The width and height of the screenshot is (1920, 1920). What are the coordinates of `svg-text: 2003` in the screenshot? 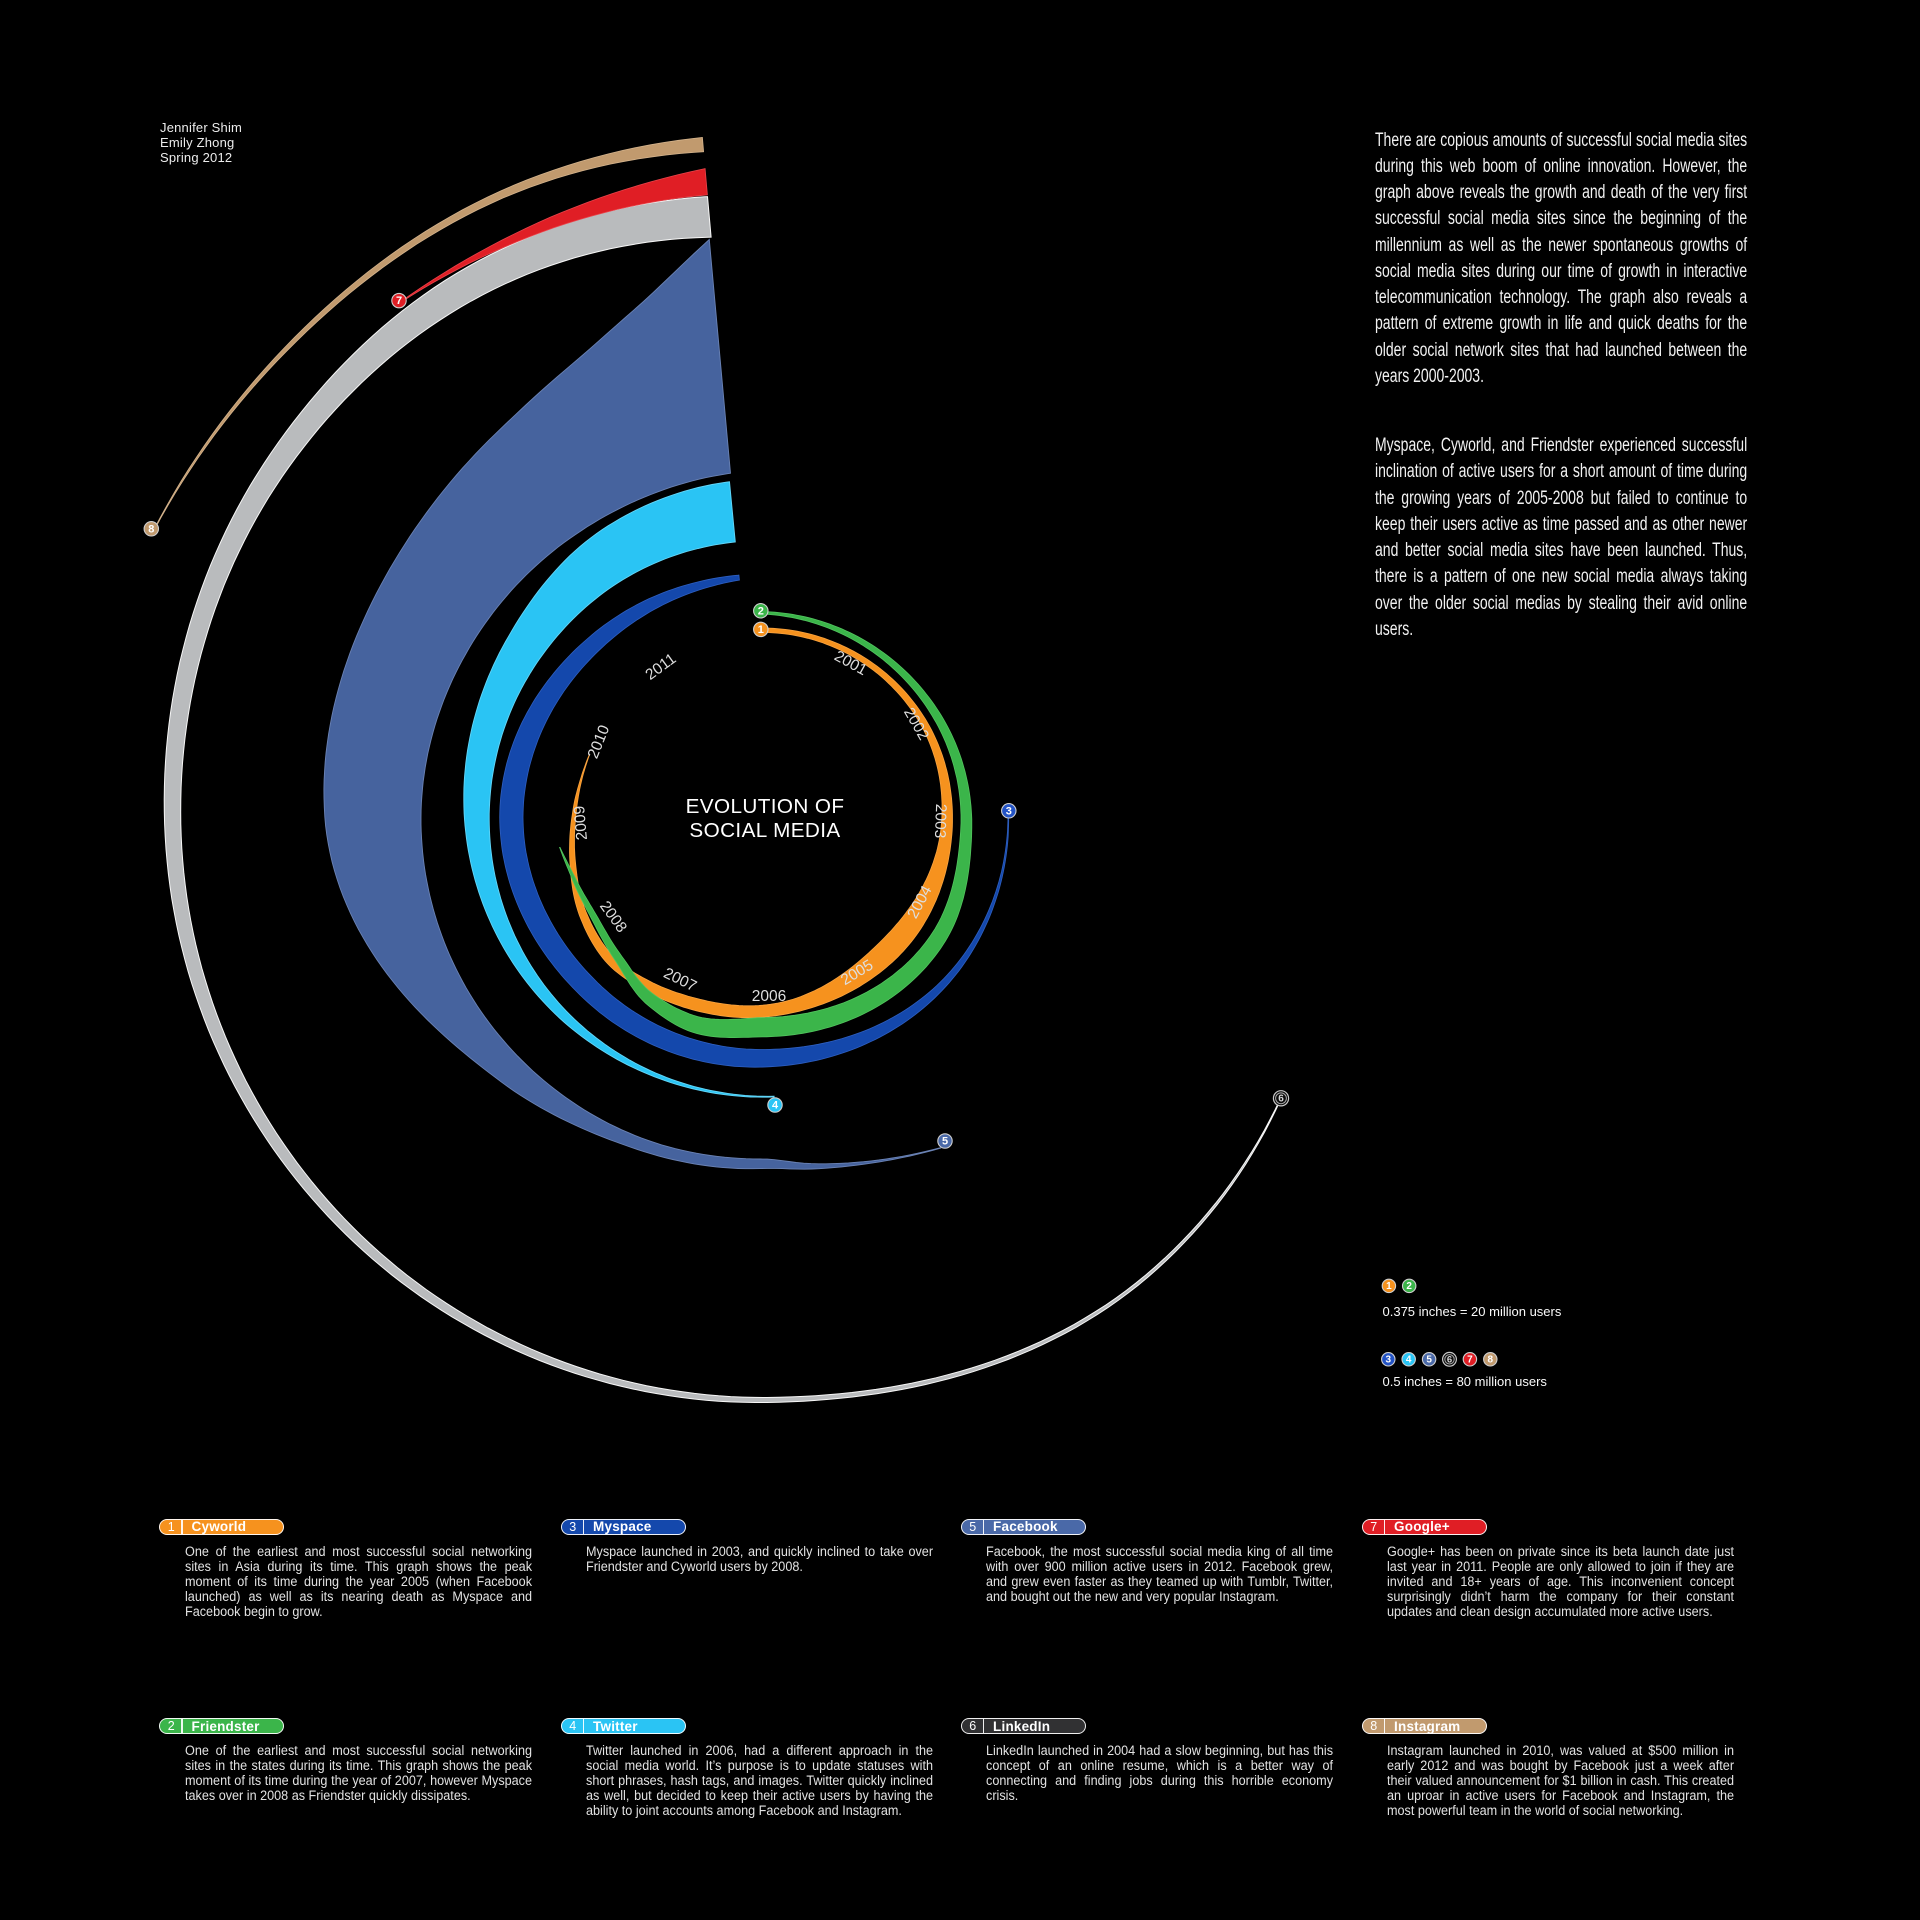 It's located at (940, 820).